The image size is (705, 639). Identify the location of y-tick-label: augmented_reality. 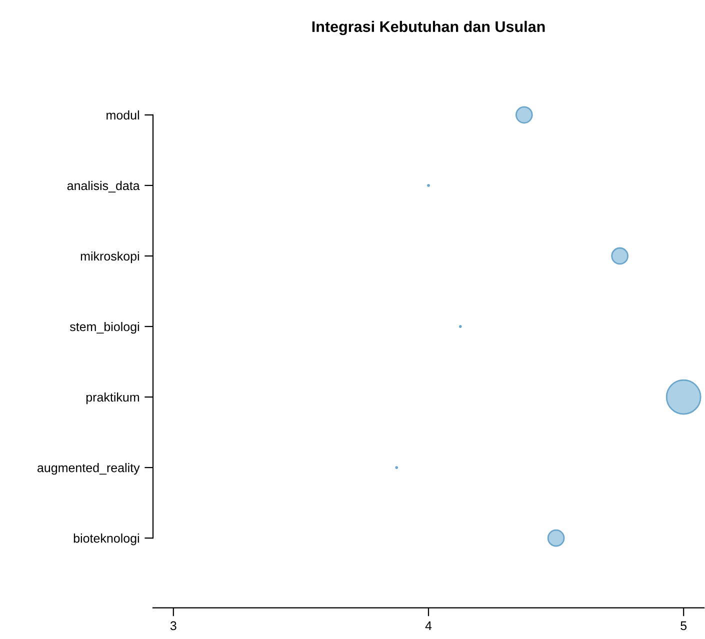
(89, 469).